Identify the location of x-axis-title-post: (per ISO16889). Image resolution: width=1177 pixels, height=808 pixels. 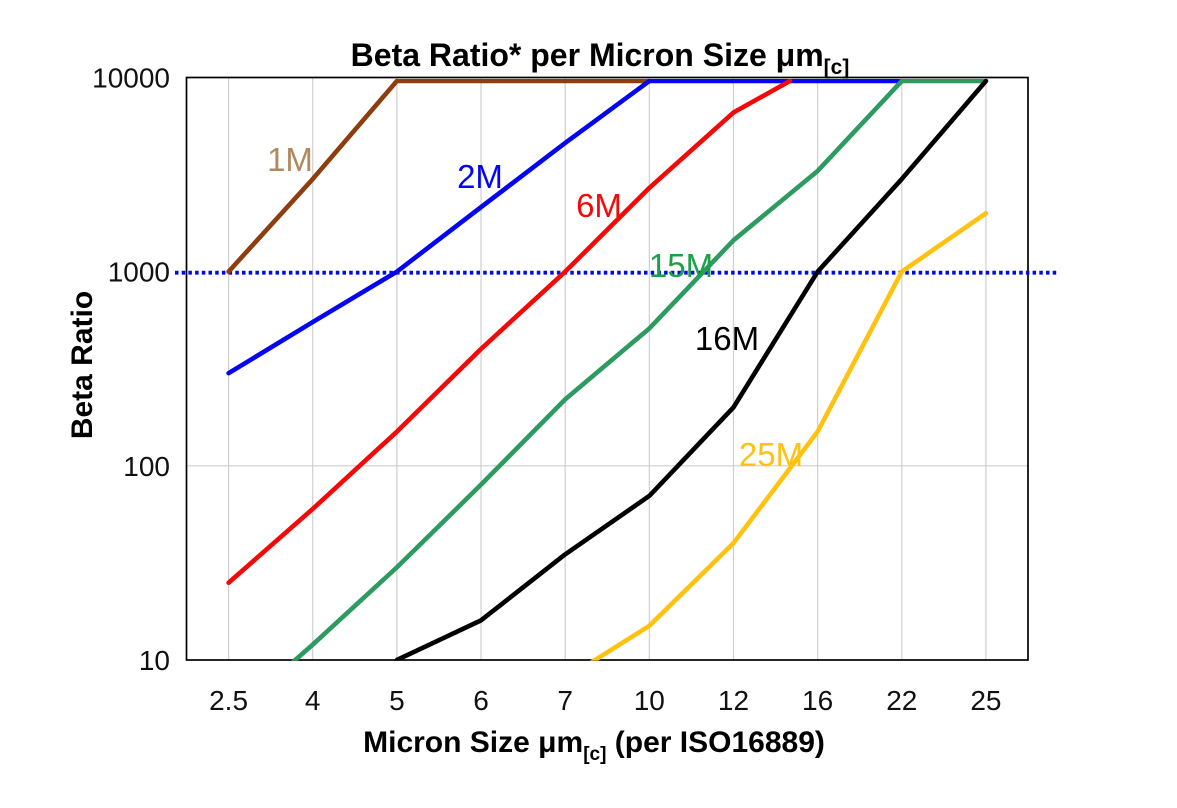
(715, 742).